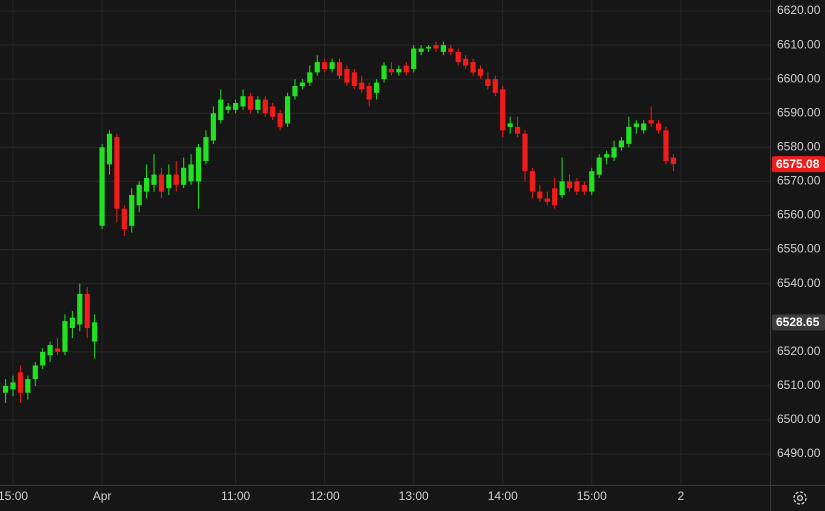 This screenshot has height=511, width=825. What do you see at coordinates (799, 215) in the screenshot?
I see `y-tick-label: 6560.00` at bounding box center [799, 215].